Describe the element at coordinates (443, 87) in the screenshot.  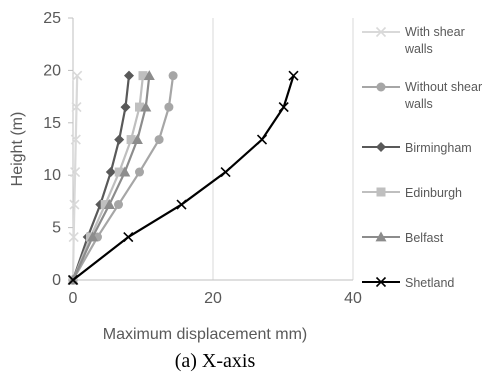
I see `legend-label: Without shear` at that location.